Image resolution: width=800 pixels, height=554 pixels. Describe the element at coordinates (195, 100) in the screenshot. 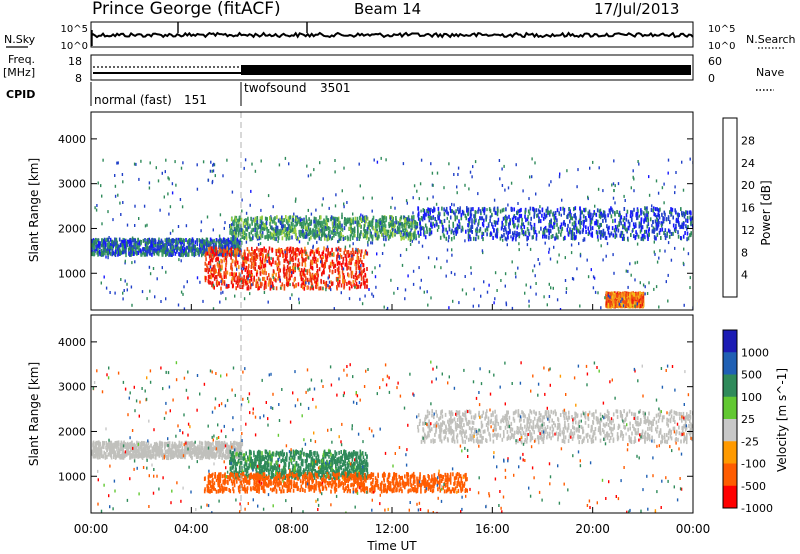

I see `cpid-segment-1-id: 151` at that location.